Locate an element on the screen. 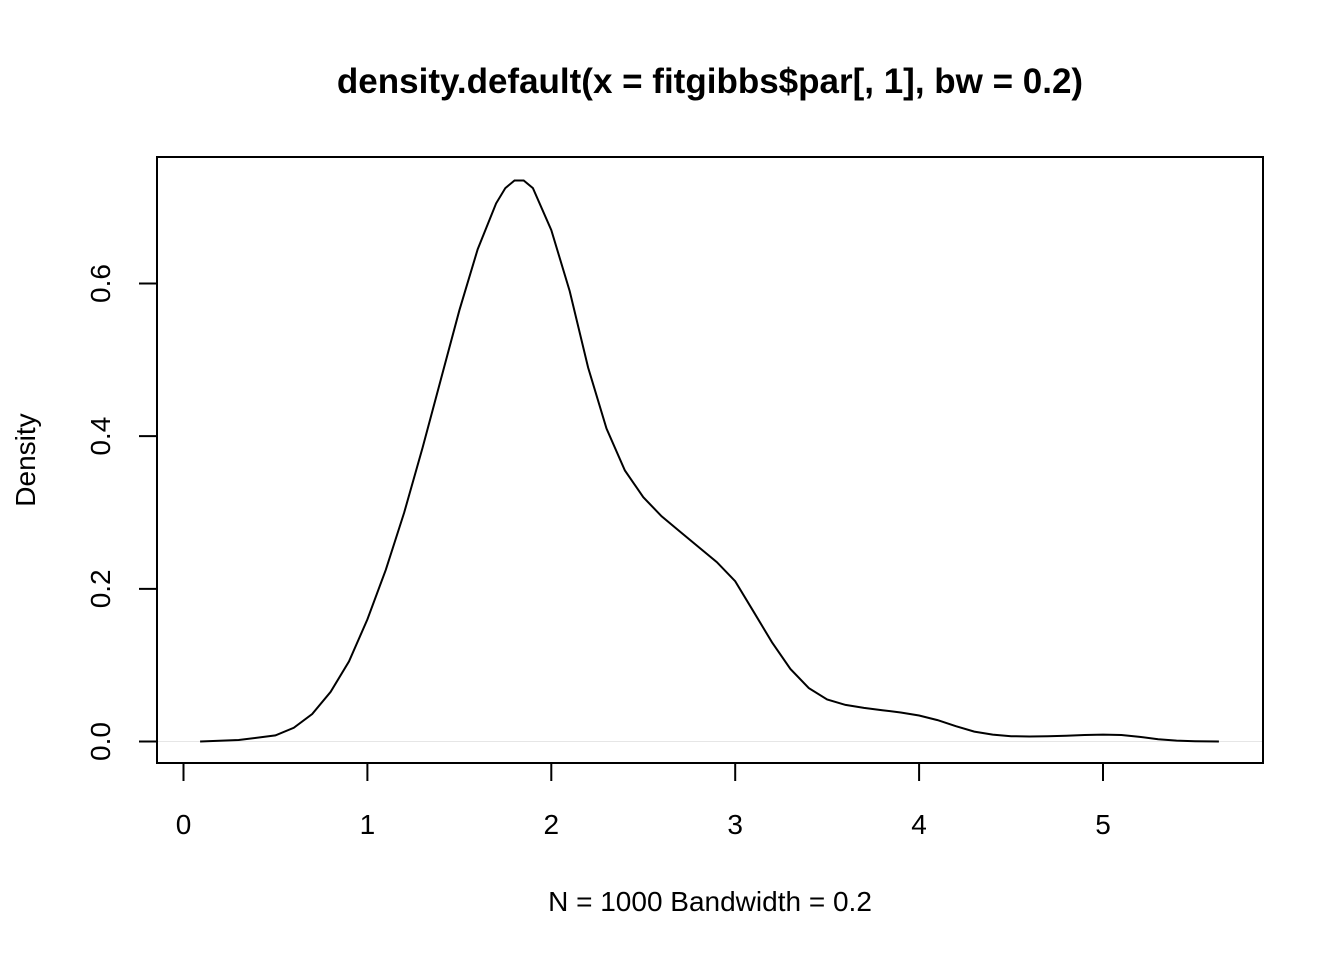  x-tick-label-5: 5 is located at coordinates (1103, 824).